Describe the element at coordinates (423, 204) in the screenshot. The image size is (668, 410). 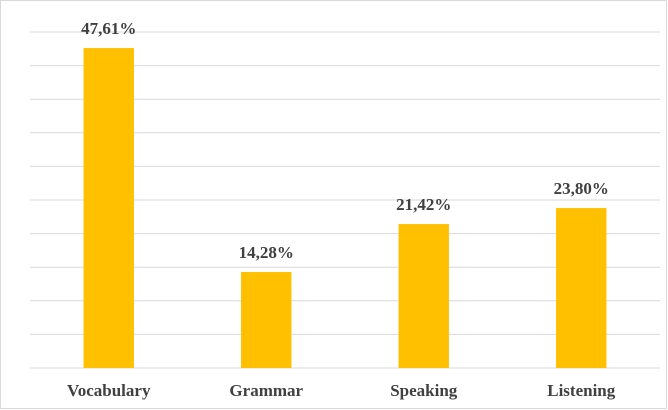
I see `data-label: 21,42%` at that location.